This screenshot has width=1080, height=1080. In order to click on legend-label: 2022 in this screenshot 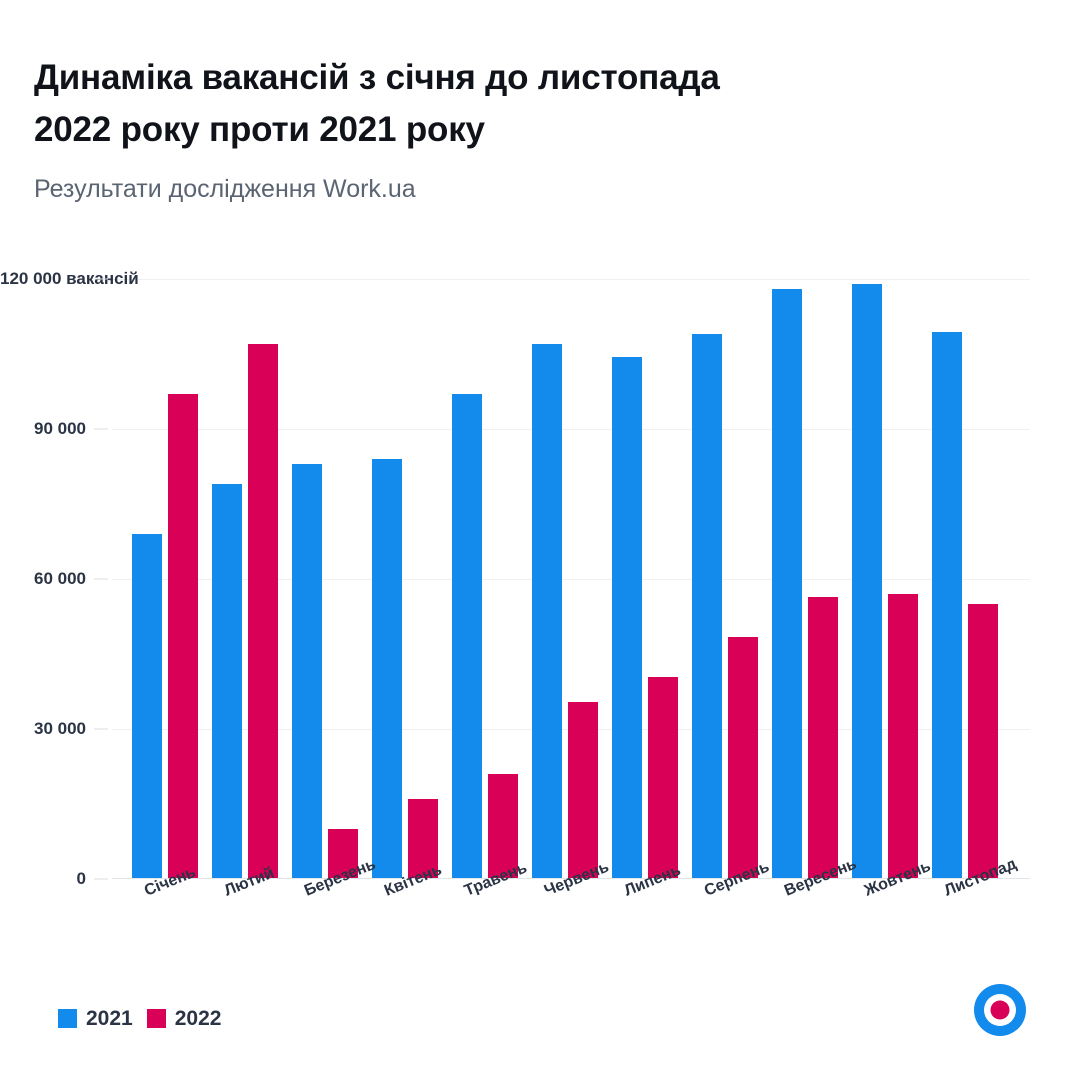, I will do `click(198, 1018)`.